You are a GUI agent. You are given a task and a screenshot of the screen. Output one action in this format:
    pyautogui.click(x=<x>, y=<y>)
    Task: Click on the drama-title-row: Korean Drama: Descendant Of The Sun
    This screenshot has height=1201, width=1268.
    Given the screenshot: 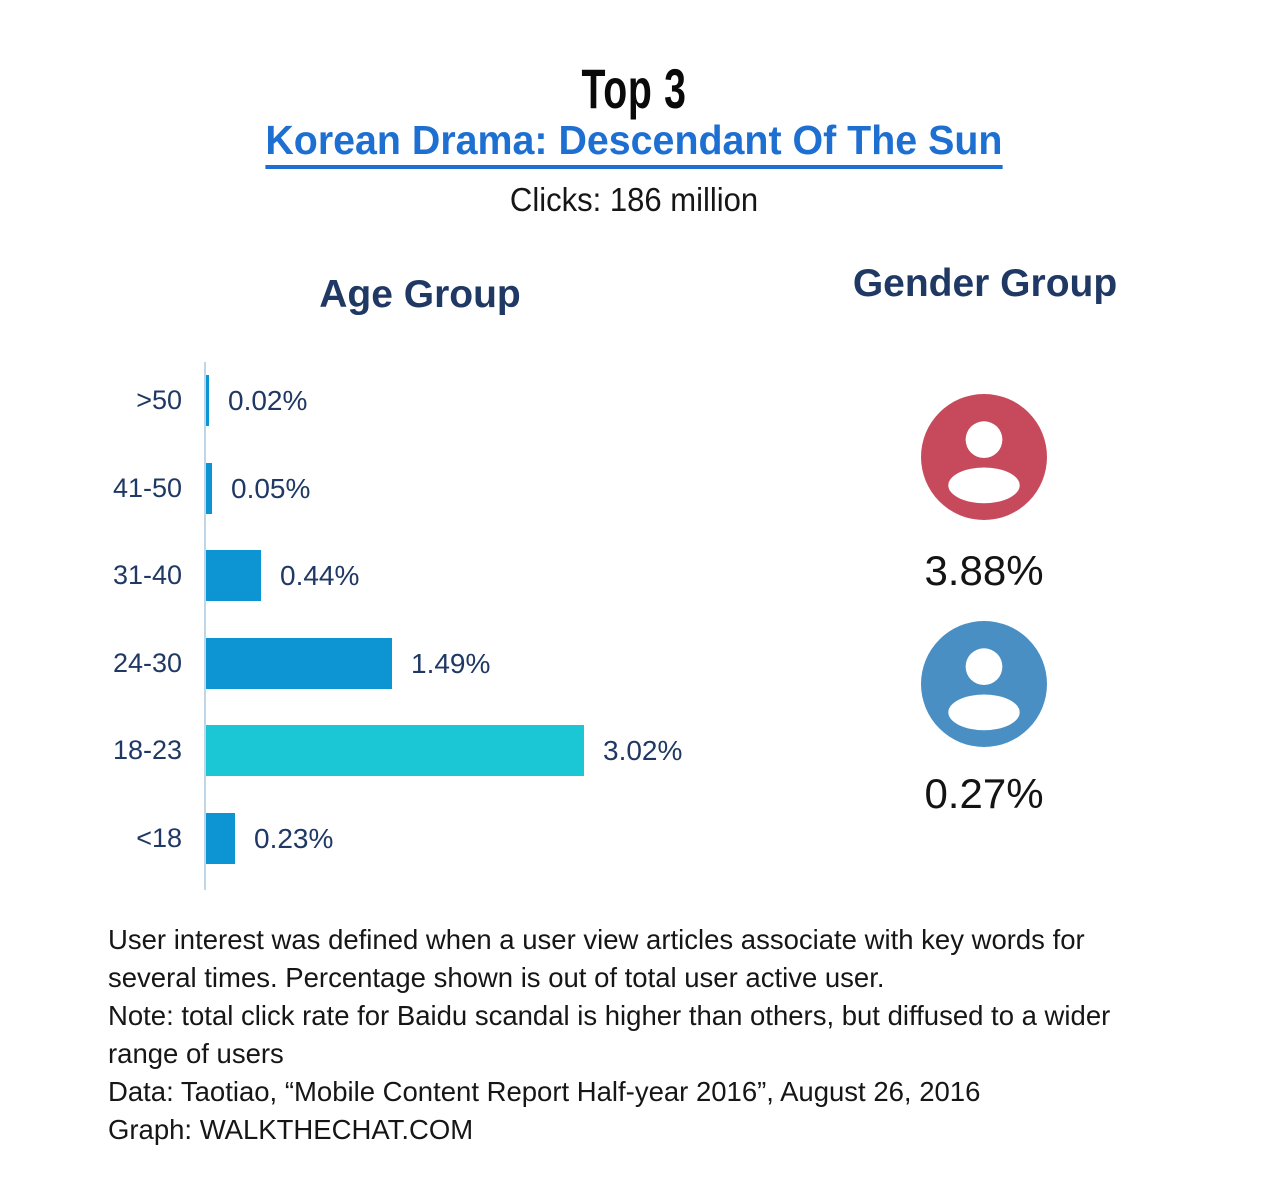 What is the action you would take?
    pyautogui.click(x=634, y=143)
    